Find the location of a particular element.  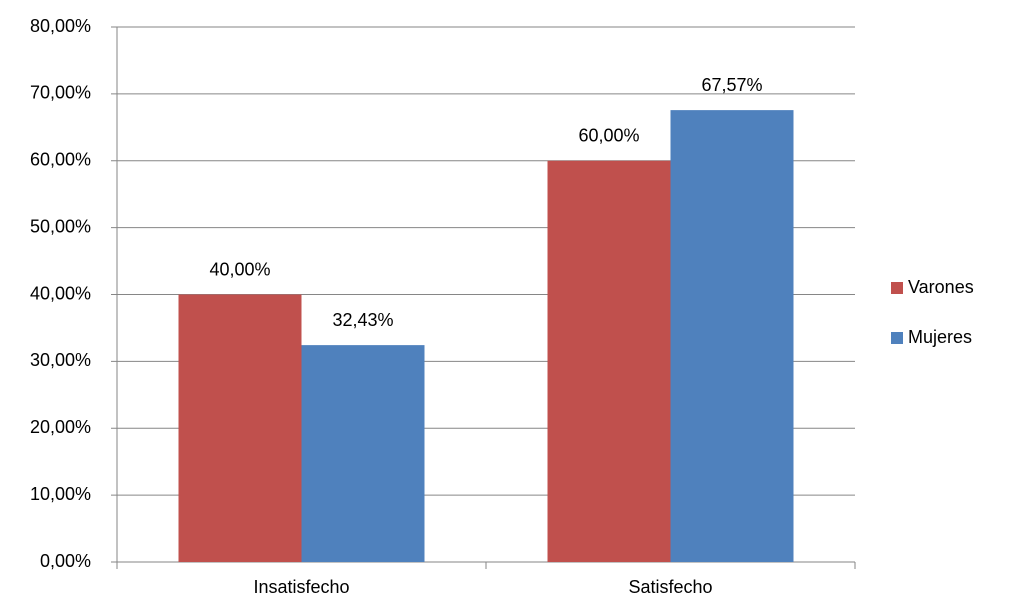

x-tick-label: Satisfecho is located at coordinates (670, 587).